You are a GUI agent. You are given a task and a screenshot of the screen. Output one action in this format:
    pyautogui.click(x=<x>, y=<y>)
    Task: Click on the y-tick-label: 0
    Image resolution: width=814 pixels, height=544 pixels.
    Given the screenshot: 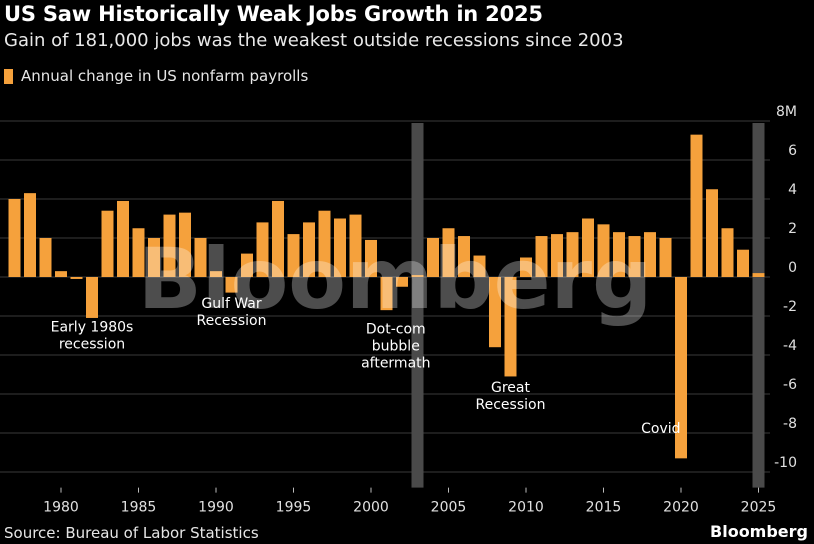 What is the action you would take?
    pyautogui.click(x=792, y=268)
    